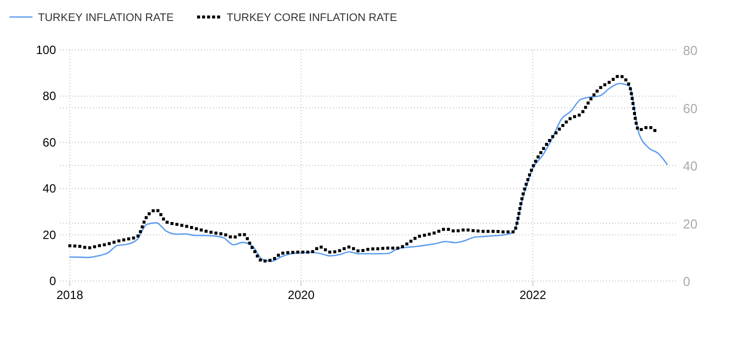  What do you see at coordinates (46, 50) in the screenshot?
I see `y-tick-label: 100` at bounding box center [46, 50].